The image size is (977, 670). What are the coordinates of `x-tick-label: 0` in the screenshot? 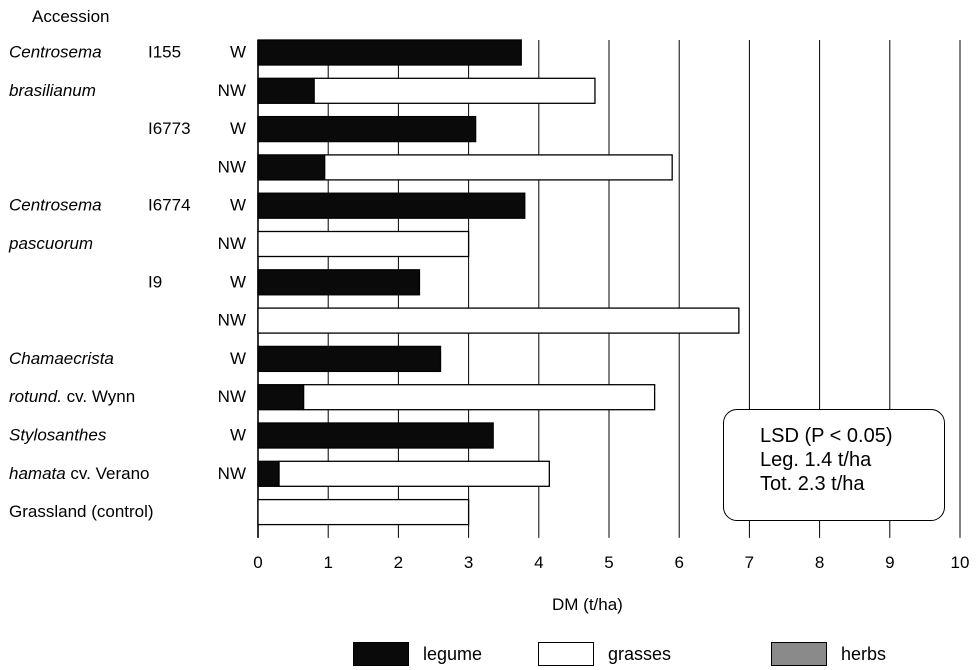 It's located at (257, 562).